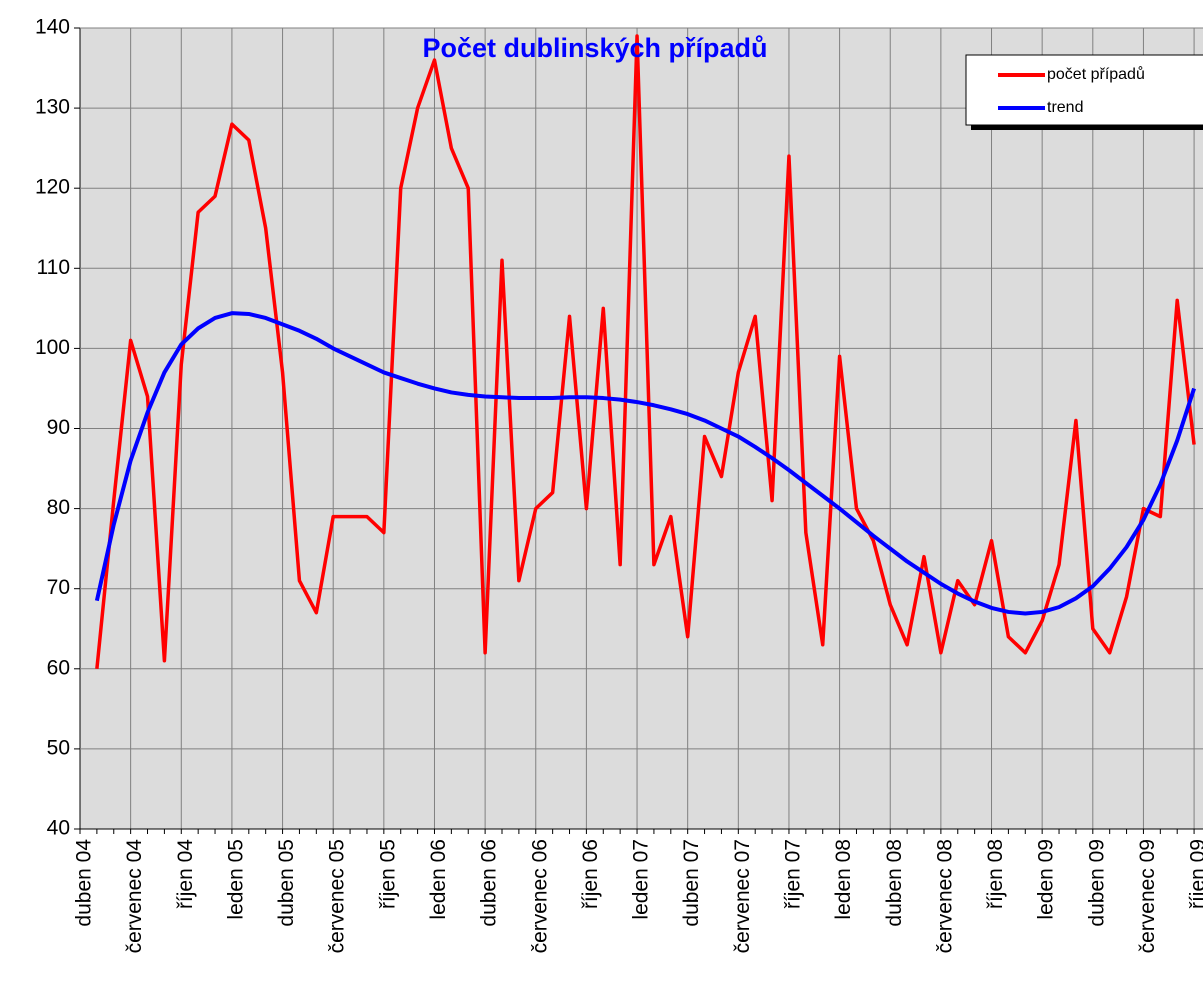 This screenshot has height=1006, width=1203. Describe the element at coordinates (489, 883) in the screenshot. I see `x-tick-label: duben 06` at that location.